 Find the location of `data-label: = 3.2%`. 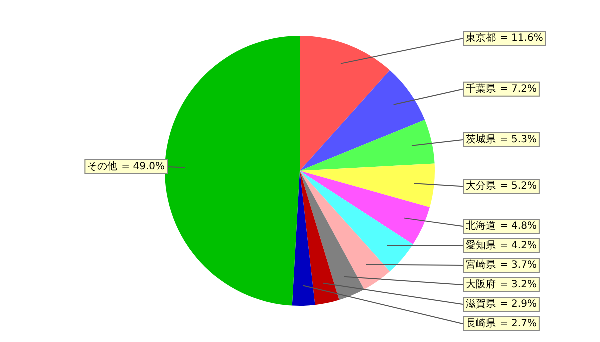

data-label: = 3.2% is located at coordinates (518, 285).